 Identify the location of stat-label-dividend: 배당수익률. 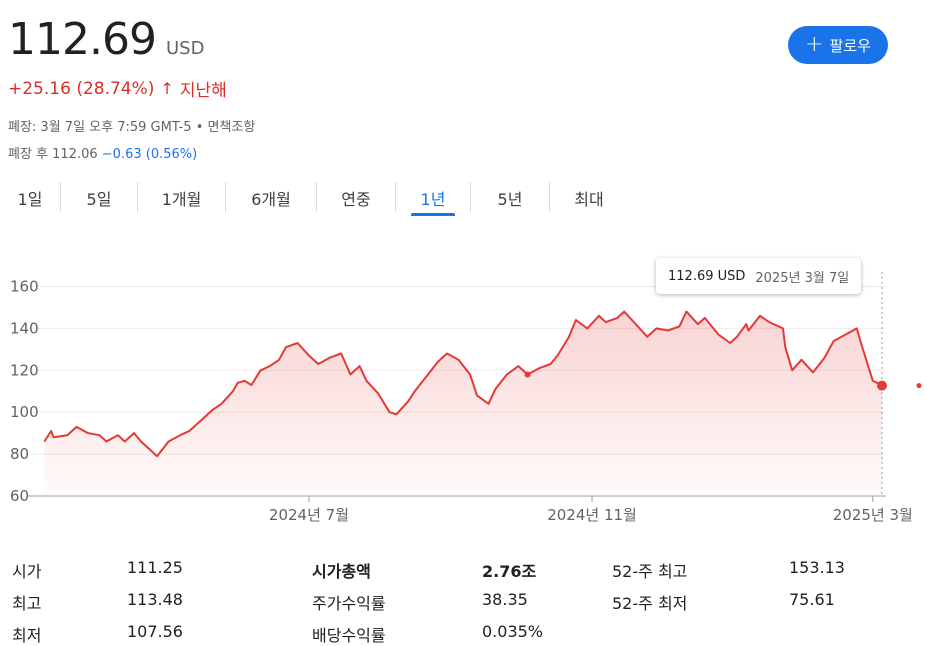
(349, 635).